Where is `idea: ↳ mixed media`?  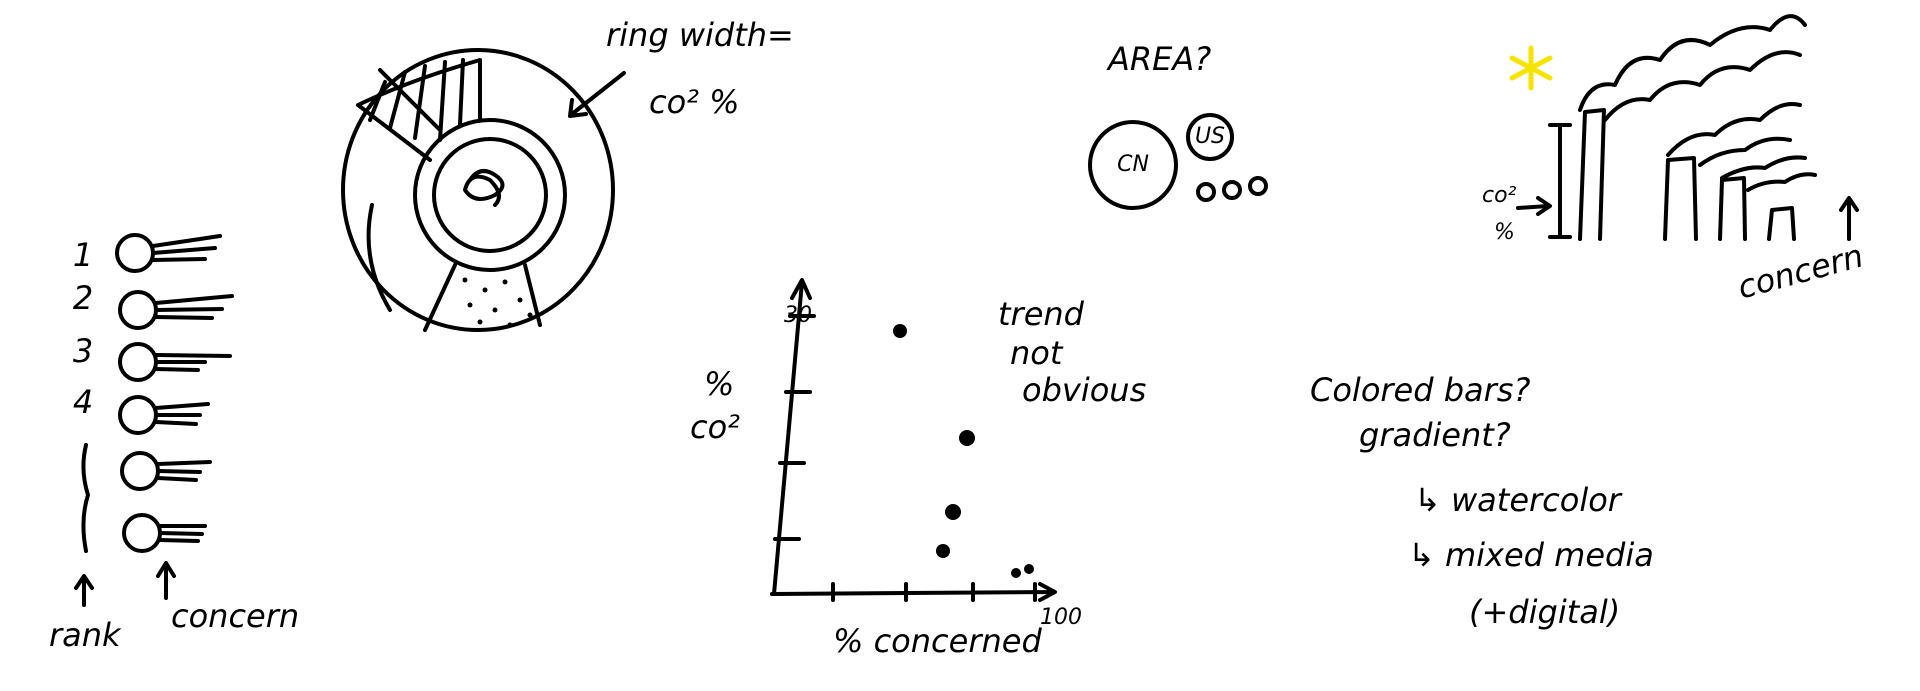
idea: ↳ mixed media is located at coordinates (1531, 555).